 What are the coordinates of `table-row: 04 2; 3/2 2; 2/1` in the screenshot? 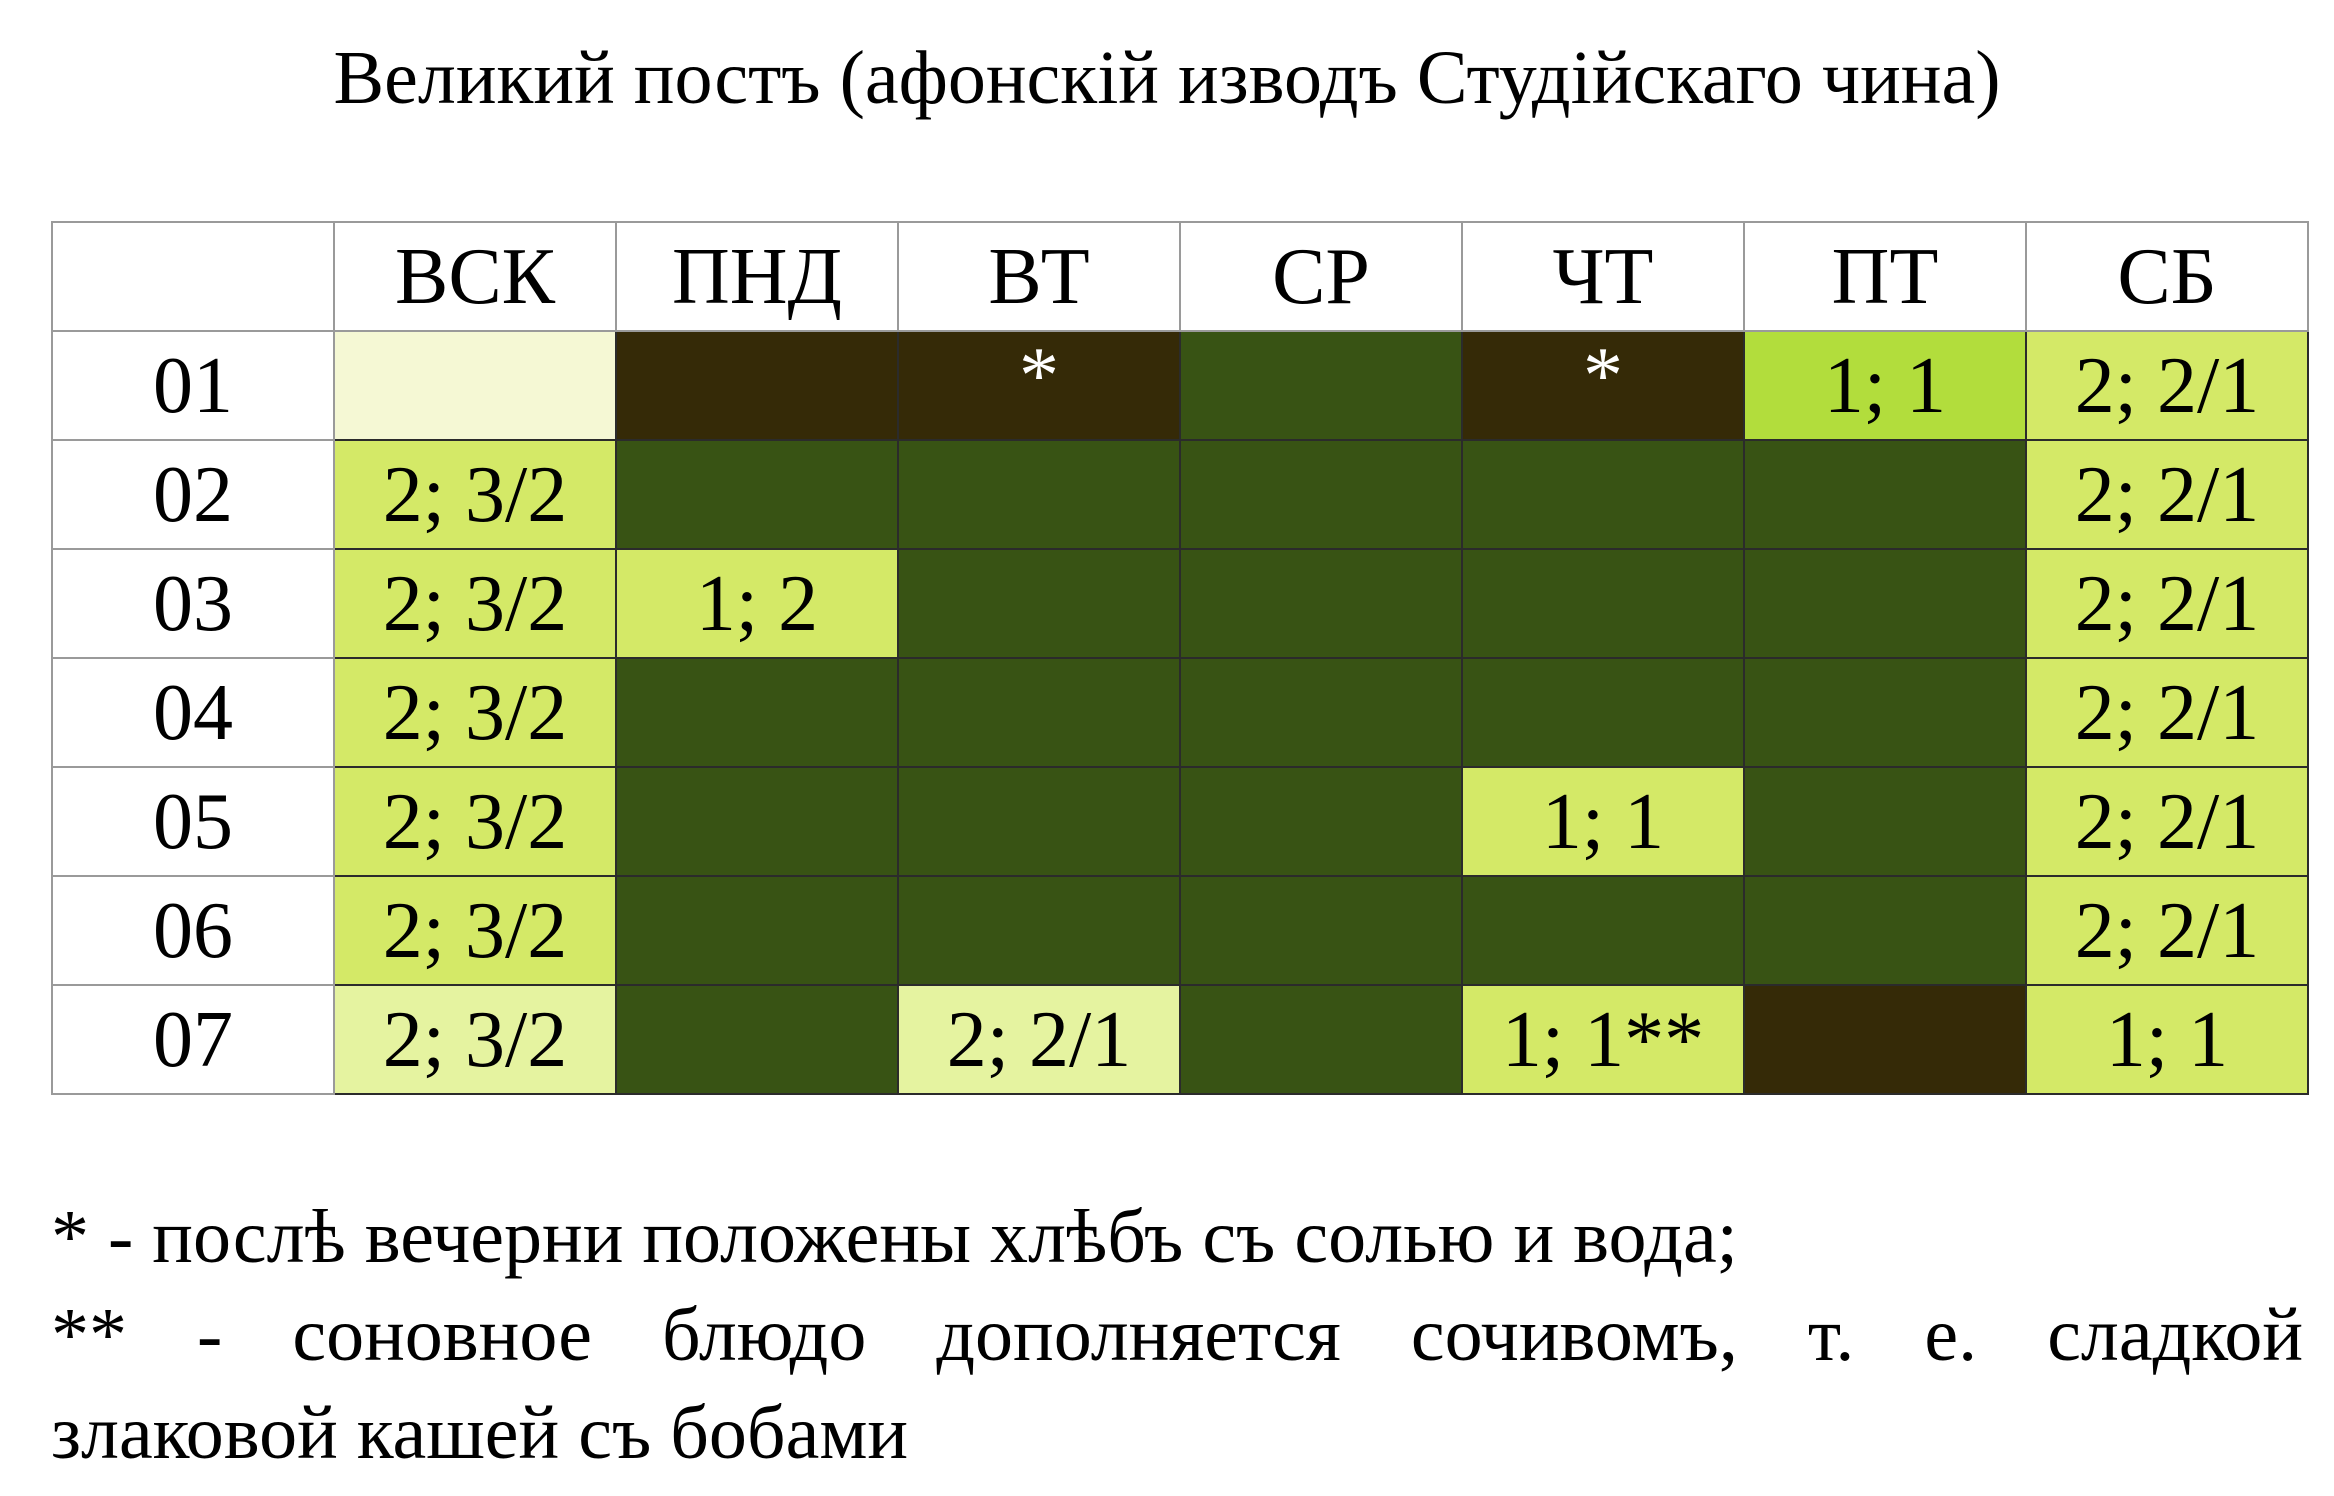 It's located at (1180, 712).